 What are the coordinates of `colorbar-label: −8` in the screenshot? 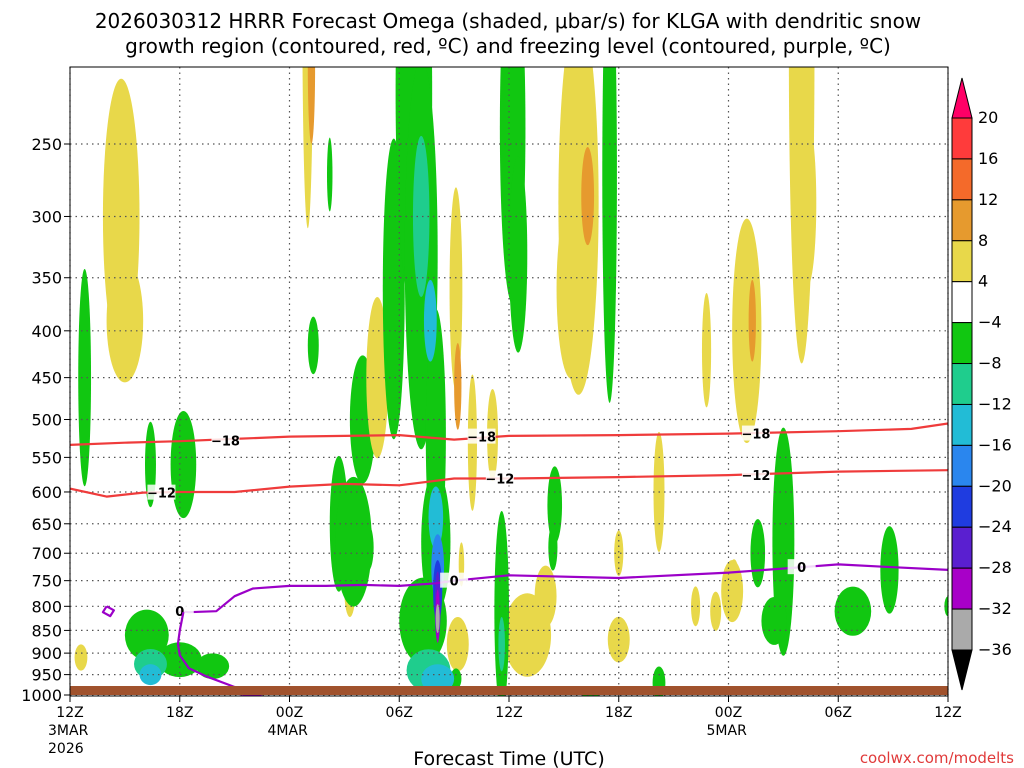 It's located at (990, 363).